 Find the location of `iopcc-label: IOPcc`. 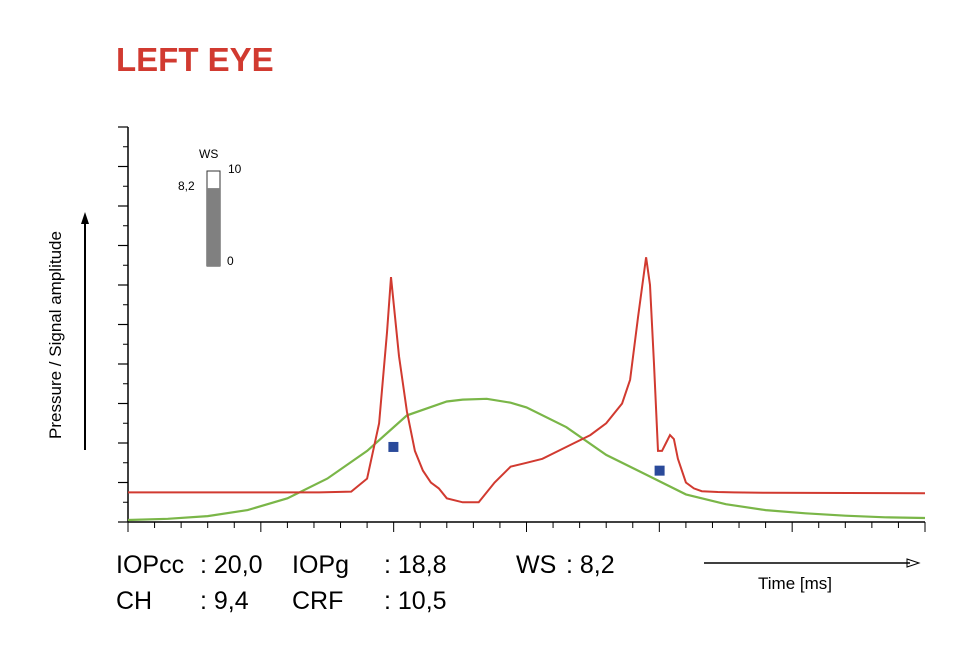

iopcc-label: IOPcc is located at coordinates (150, 565).